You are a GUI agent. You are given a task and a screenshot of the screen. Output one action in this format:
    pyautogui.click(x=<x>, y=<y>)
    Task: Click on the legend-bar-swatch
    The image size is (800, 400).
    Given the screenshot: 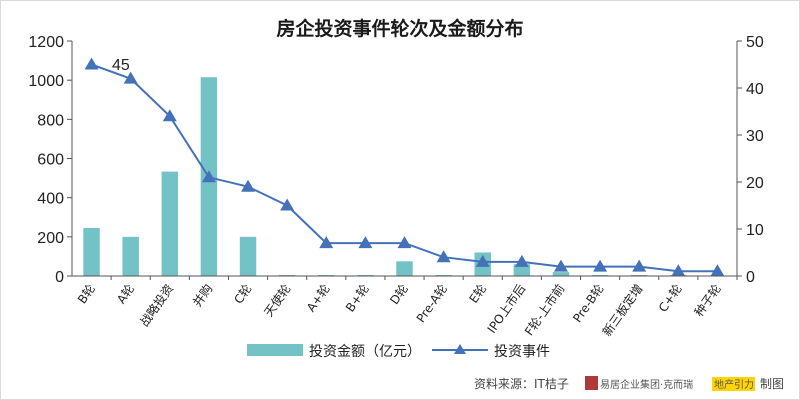 What is the action you would take?
    pyautogui.click(x=275, y=350)
    